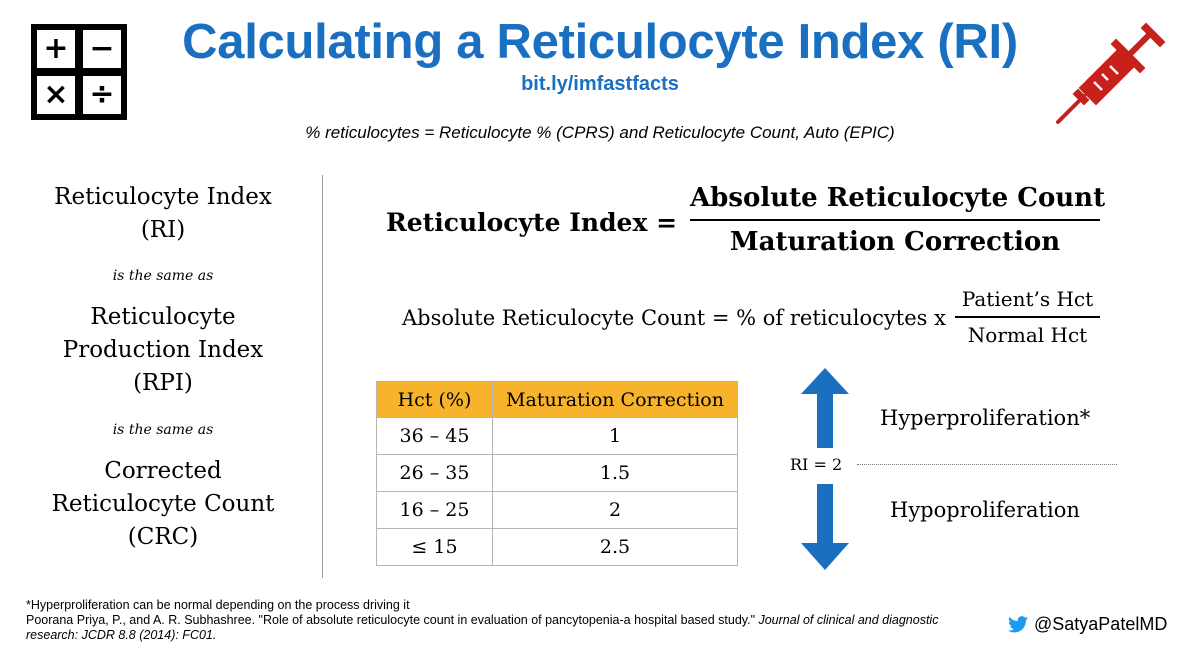 This screenshot has height=663, width=1200. What do you see at coordinates (102, 95) in the screenshot?
I see `divide-symbol: ÷` at bounding box center [102, 95].